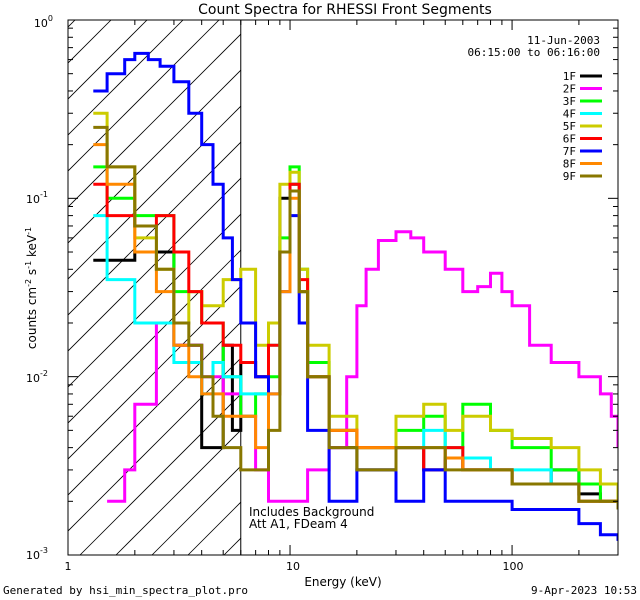 Image resolution: width=640 pixels, height=600 pixels. What do you see at coordinates (513, 566) in the screenshot?
I see `x-tick-label-2: 100` at bounding box center [513, 566].